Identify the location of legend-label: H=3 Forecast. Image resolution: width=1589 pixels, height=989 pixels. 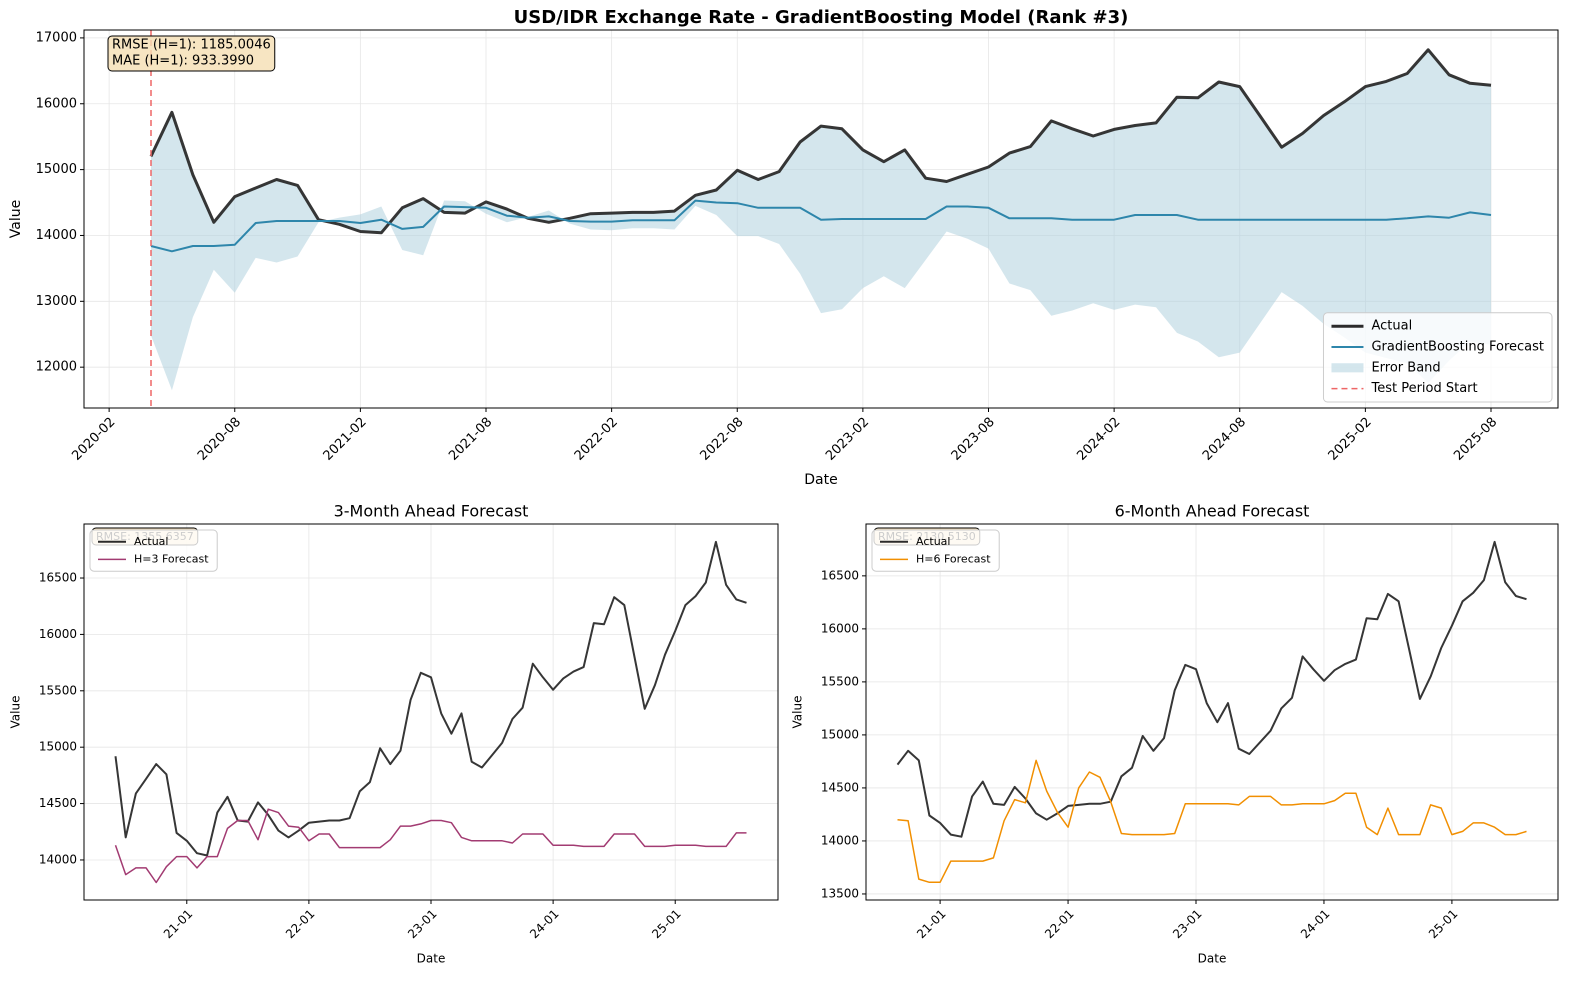
(171, 558).